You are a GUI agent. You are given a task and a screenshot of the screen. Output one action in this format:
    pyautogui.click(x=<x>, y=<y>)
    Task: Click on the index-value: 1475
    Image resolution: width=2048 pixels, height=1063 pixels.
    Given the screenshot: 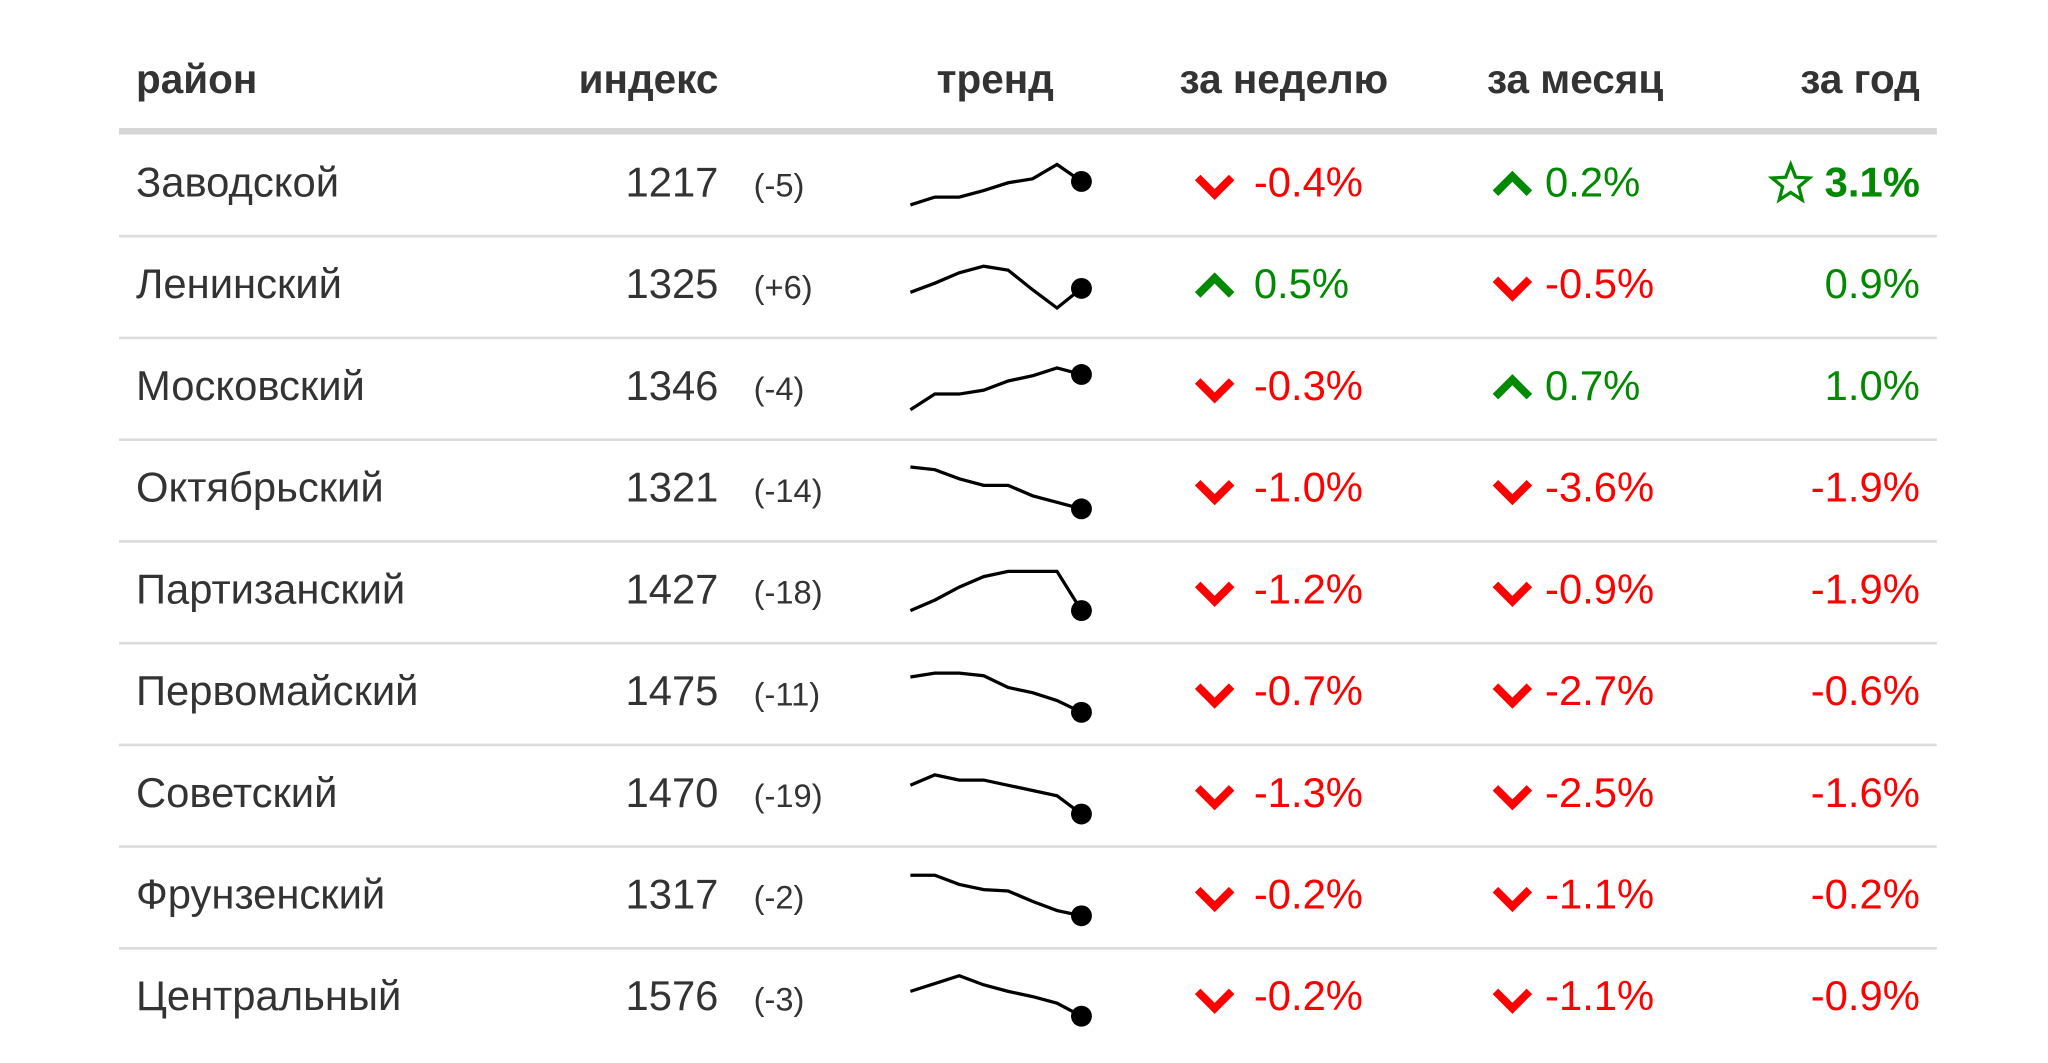 What is the action you would take?
    pyautogui.click(x=671, y=690)
    